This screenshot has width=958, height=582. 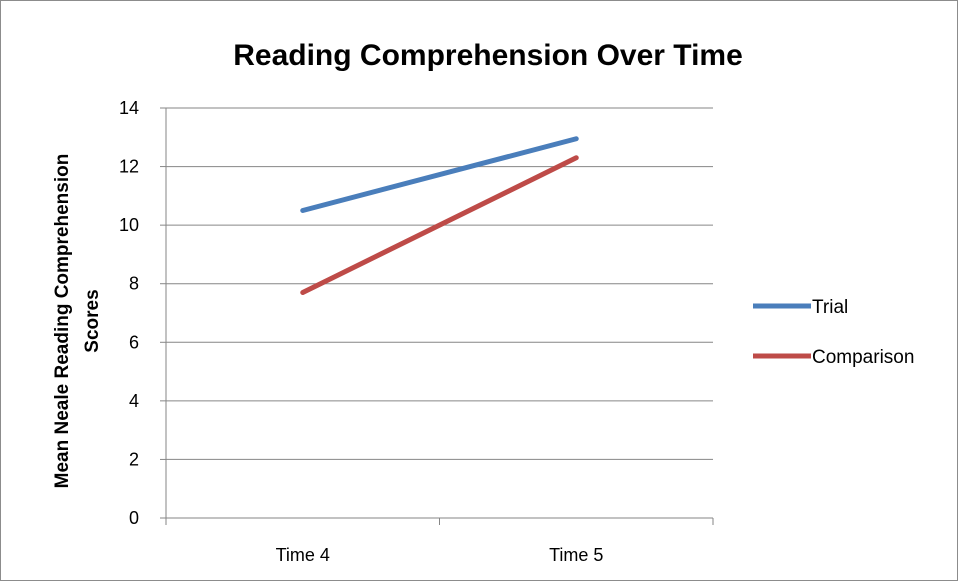 I want to click on y-tick-label: 2, so click(x=134, y=459).